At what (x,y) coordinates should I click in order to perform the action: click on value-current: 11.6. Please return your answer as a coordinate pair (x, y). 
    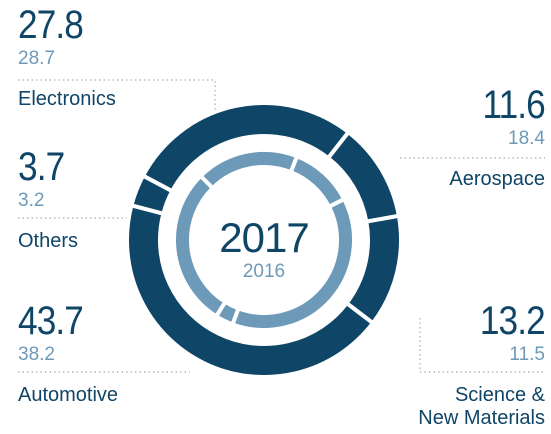
    Looking at the image, I should click on (514, 105).